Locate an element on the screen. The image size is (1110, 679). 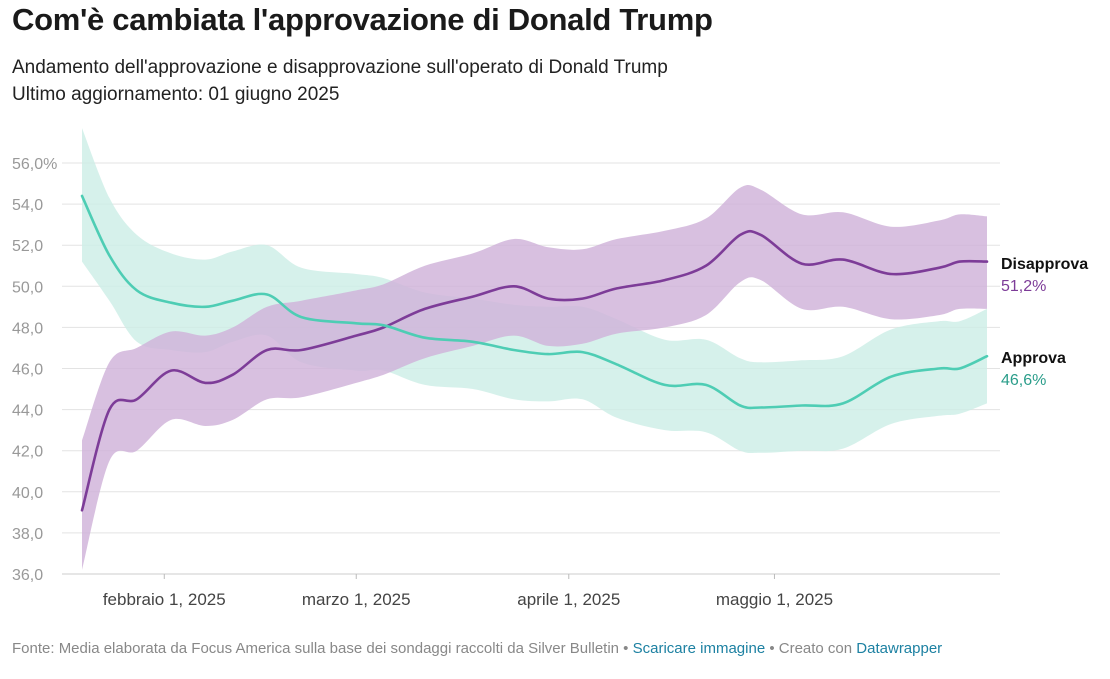
y-tick-label: 56,0% is located at coordinates (34, 164).